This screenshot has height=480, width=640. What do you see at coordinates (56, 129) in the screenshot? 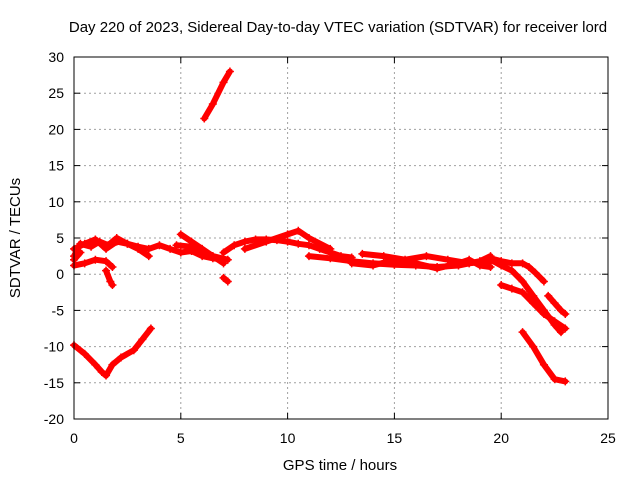
I see `y-tick-label: 20` at bounding box center [56, 129].